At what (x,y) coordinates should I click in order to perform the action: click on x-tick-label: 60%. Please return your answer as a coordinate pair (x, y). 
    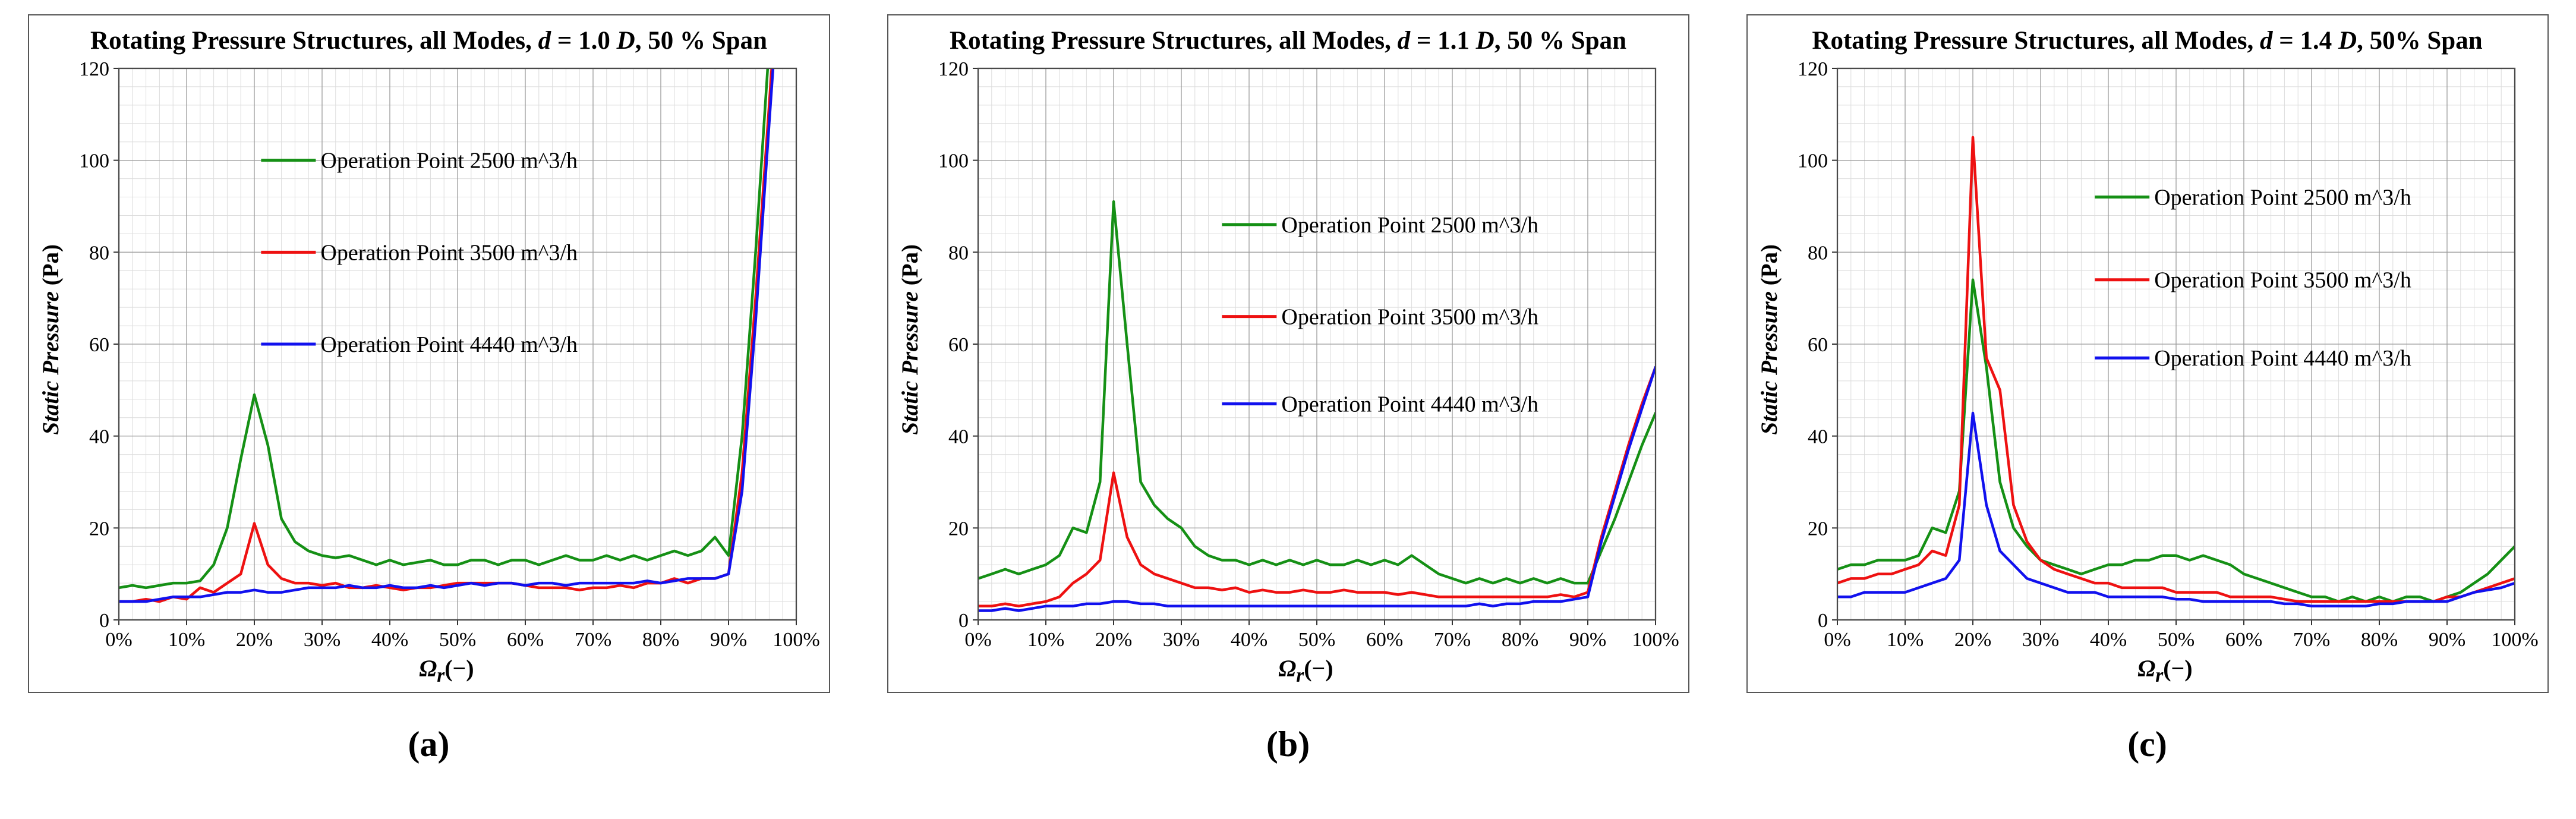
    Looking at the image, I should click on (1384, 640).